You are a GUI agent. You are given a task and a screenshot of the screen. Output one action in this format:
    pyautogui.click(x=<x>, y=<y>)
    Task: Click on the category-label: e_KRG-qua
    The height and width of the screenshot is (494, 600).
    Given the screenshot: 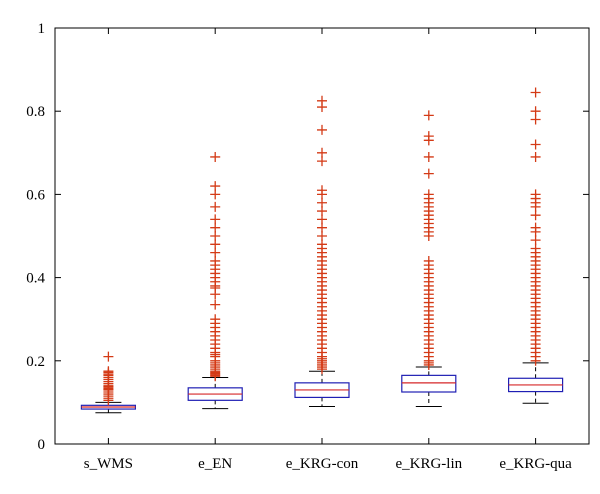 What is the action you would take?
    pyautogui.click(x=535, y=464)
    